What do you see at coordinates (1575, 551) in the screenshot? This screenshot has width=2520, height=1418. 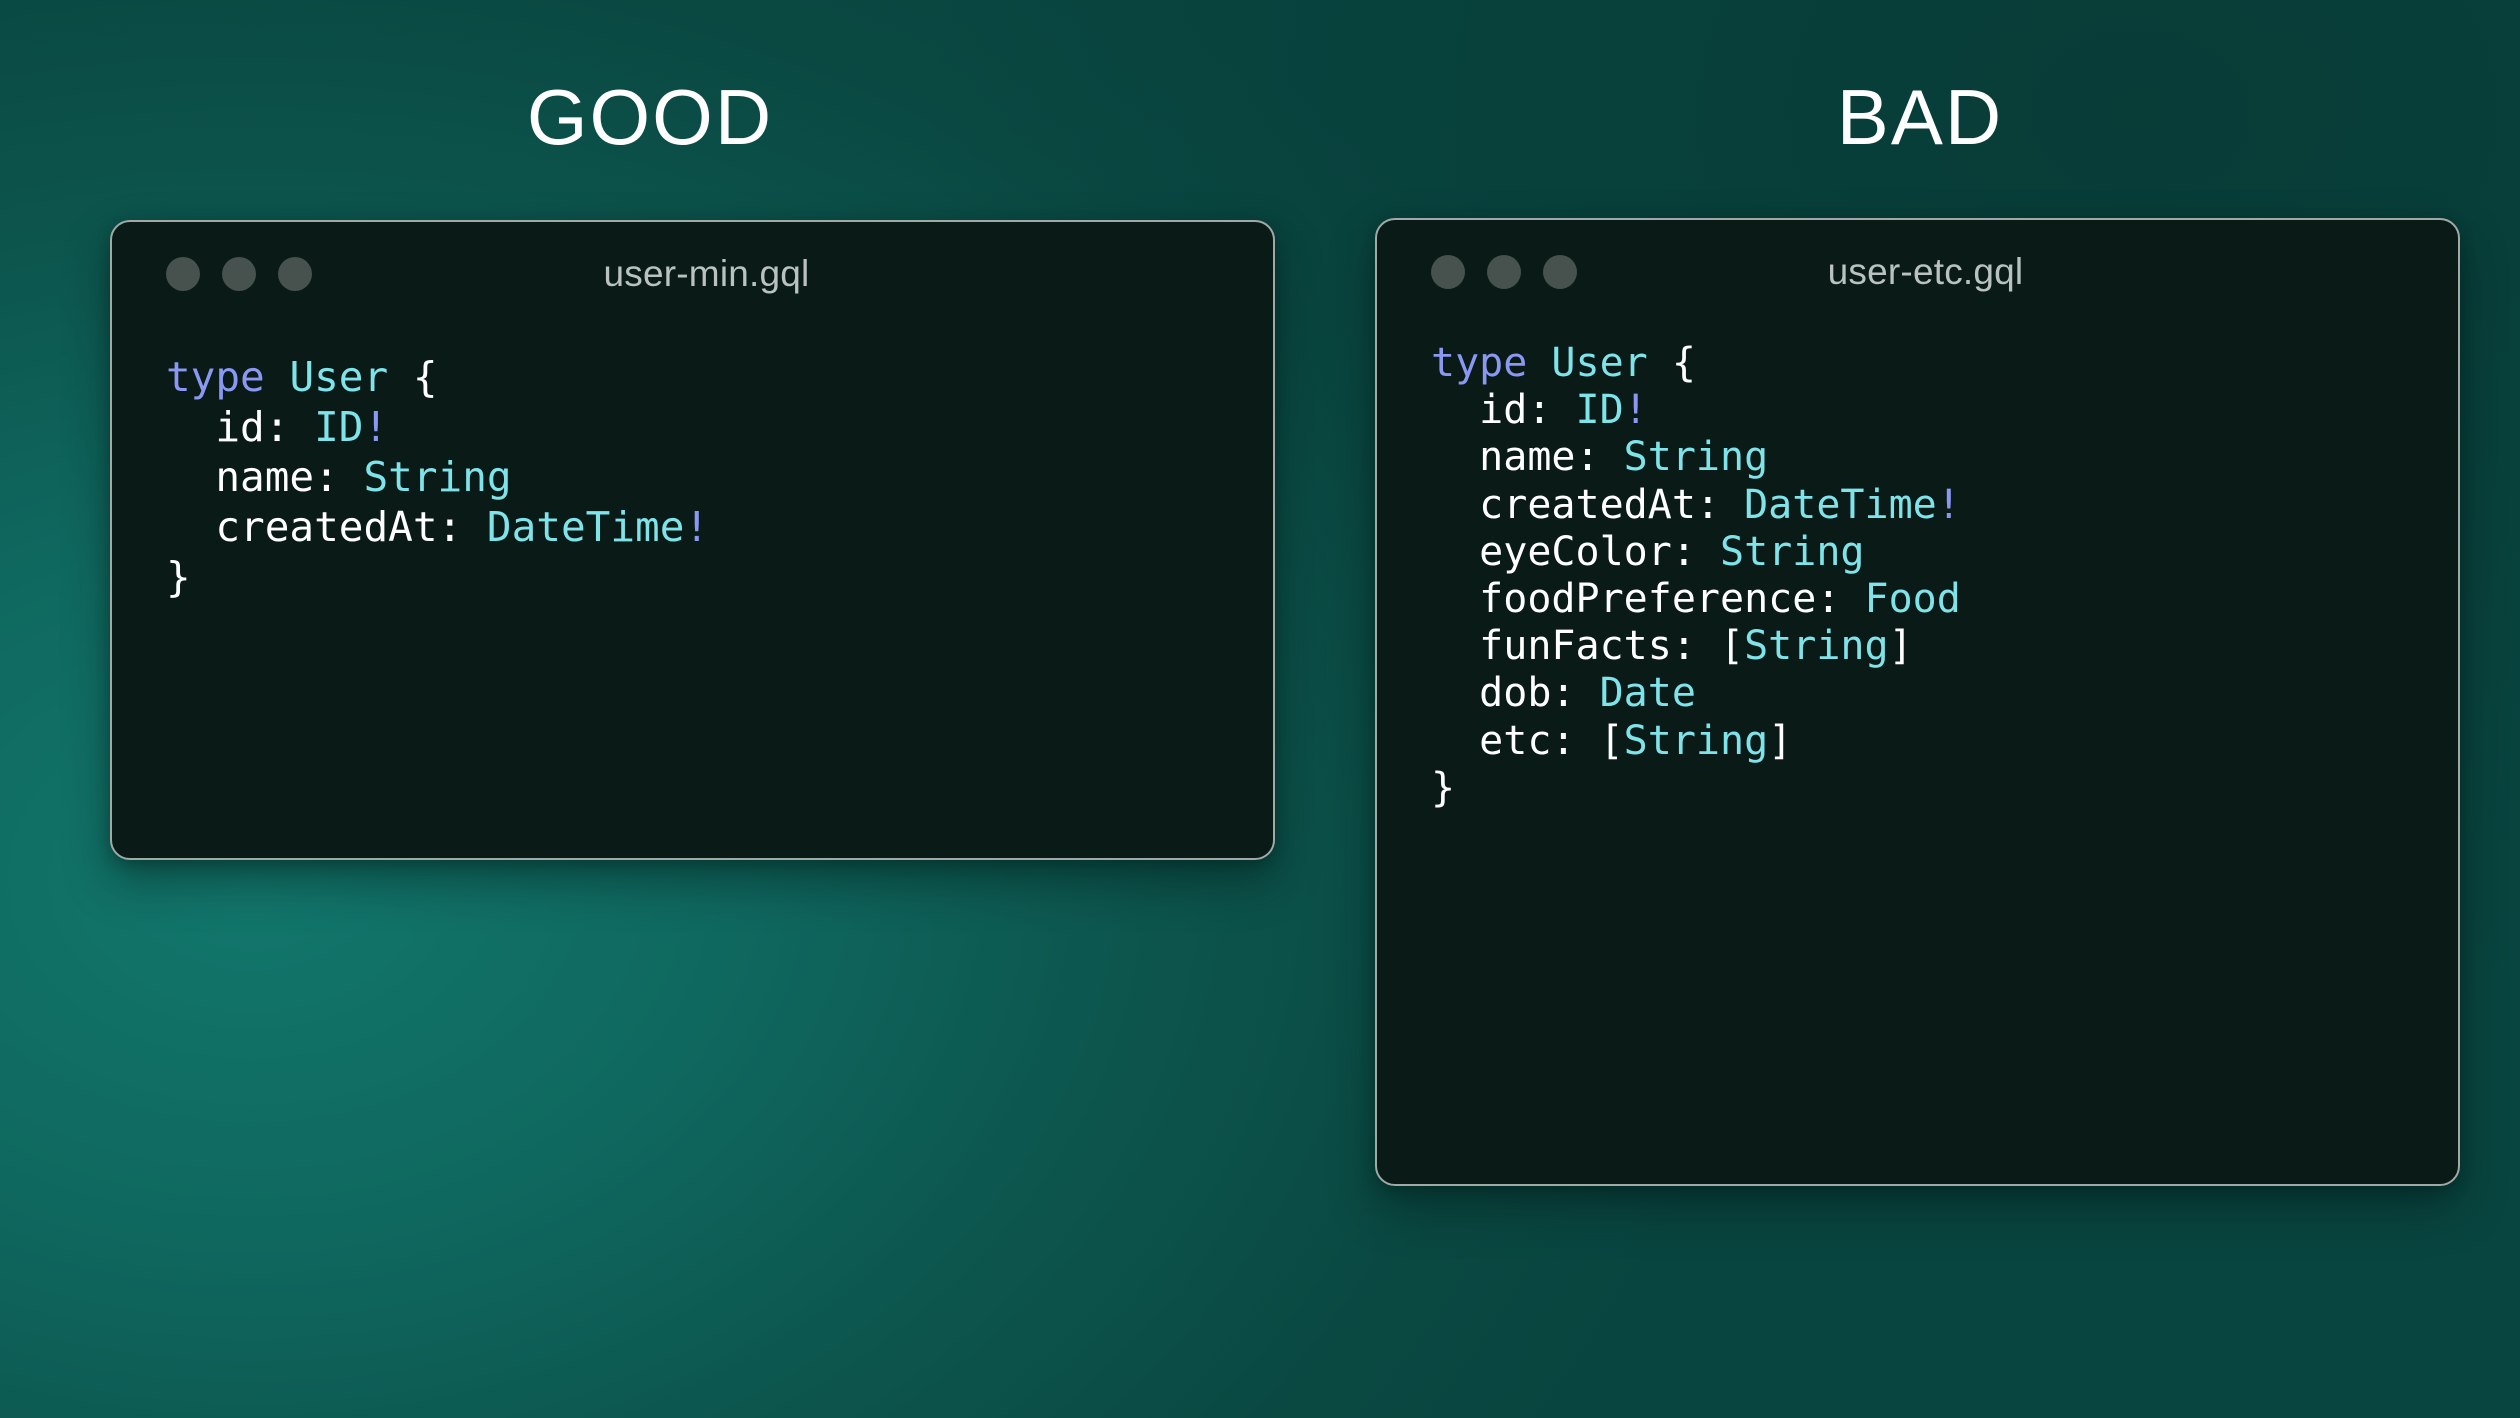 I see `code-token-field: eyeColor:` at bounding box center [1575, 551].